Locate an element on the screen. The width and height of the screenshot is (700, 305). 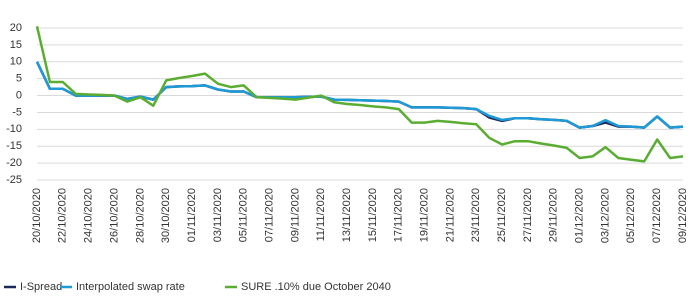
x-tick-label: 01/12/2020 is located at coordinates (580, 215).